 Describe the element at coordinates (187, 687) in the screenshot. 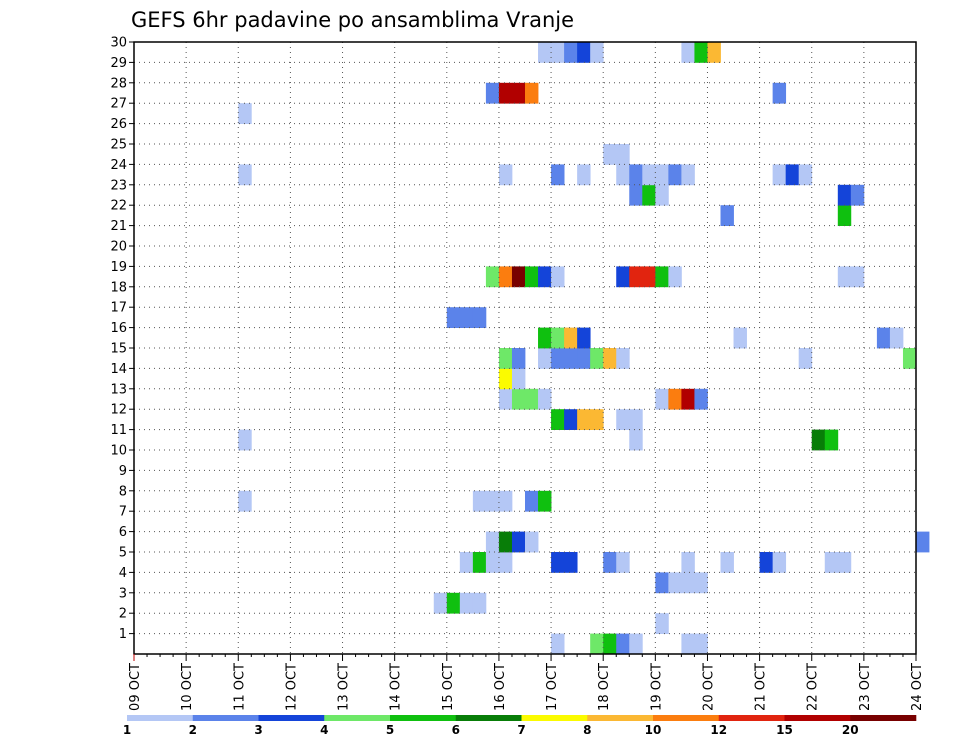

I see `x-tick-label: 10 OCT` at that location.